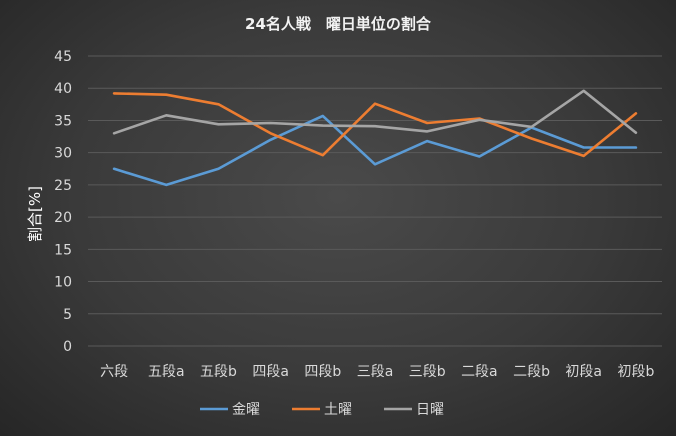  I want to click on x-tick-label: 二段b, so click(531, 372).